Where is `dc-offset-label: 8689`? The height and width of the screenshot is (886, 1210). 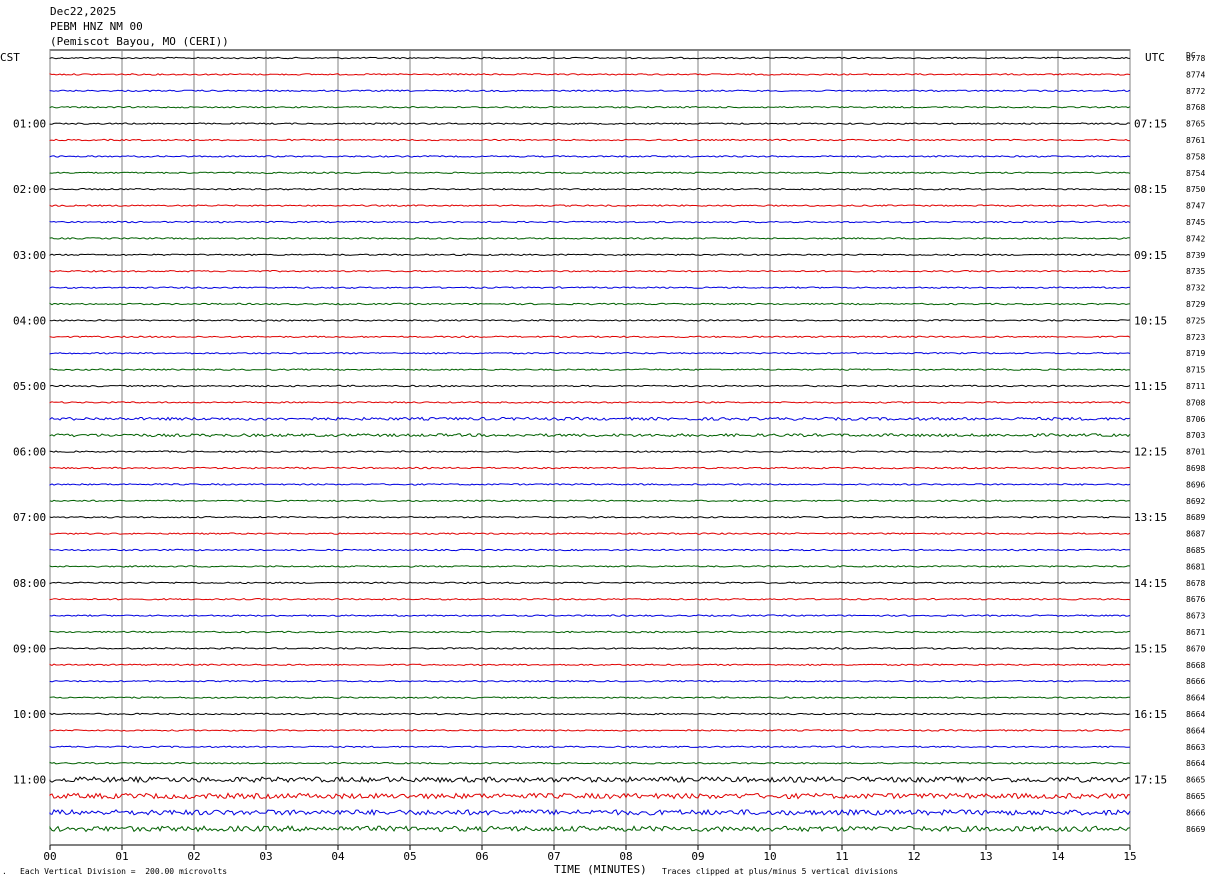
dc-offset-label: 8689 is located at coordinates (1195, 517).